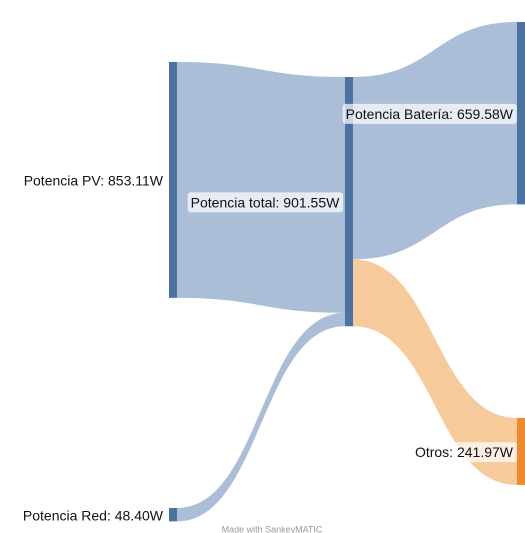 The height and width of the screenshot is (533, 525). I want to click on node-label: Potencia total: 901.55W, so click(265, 202).